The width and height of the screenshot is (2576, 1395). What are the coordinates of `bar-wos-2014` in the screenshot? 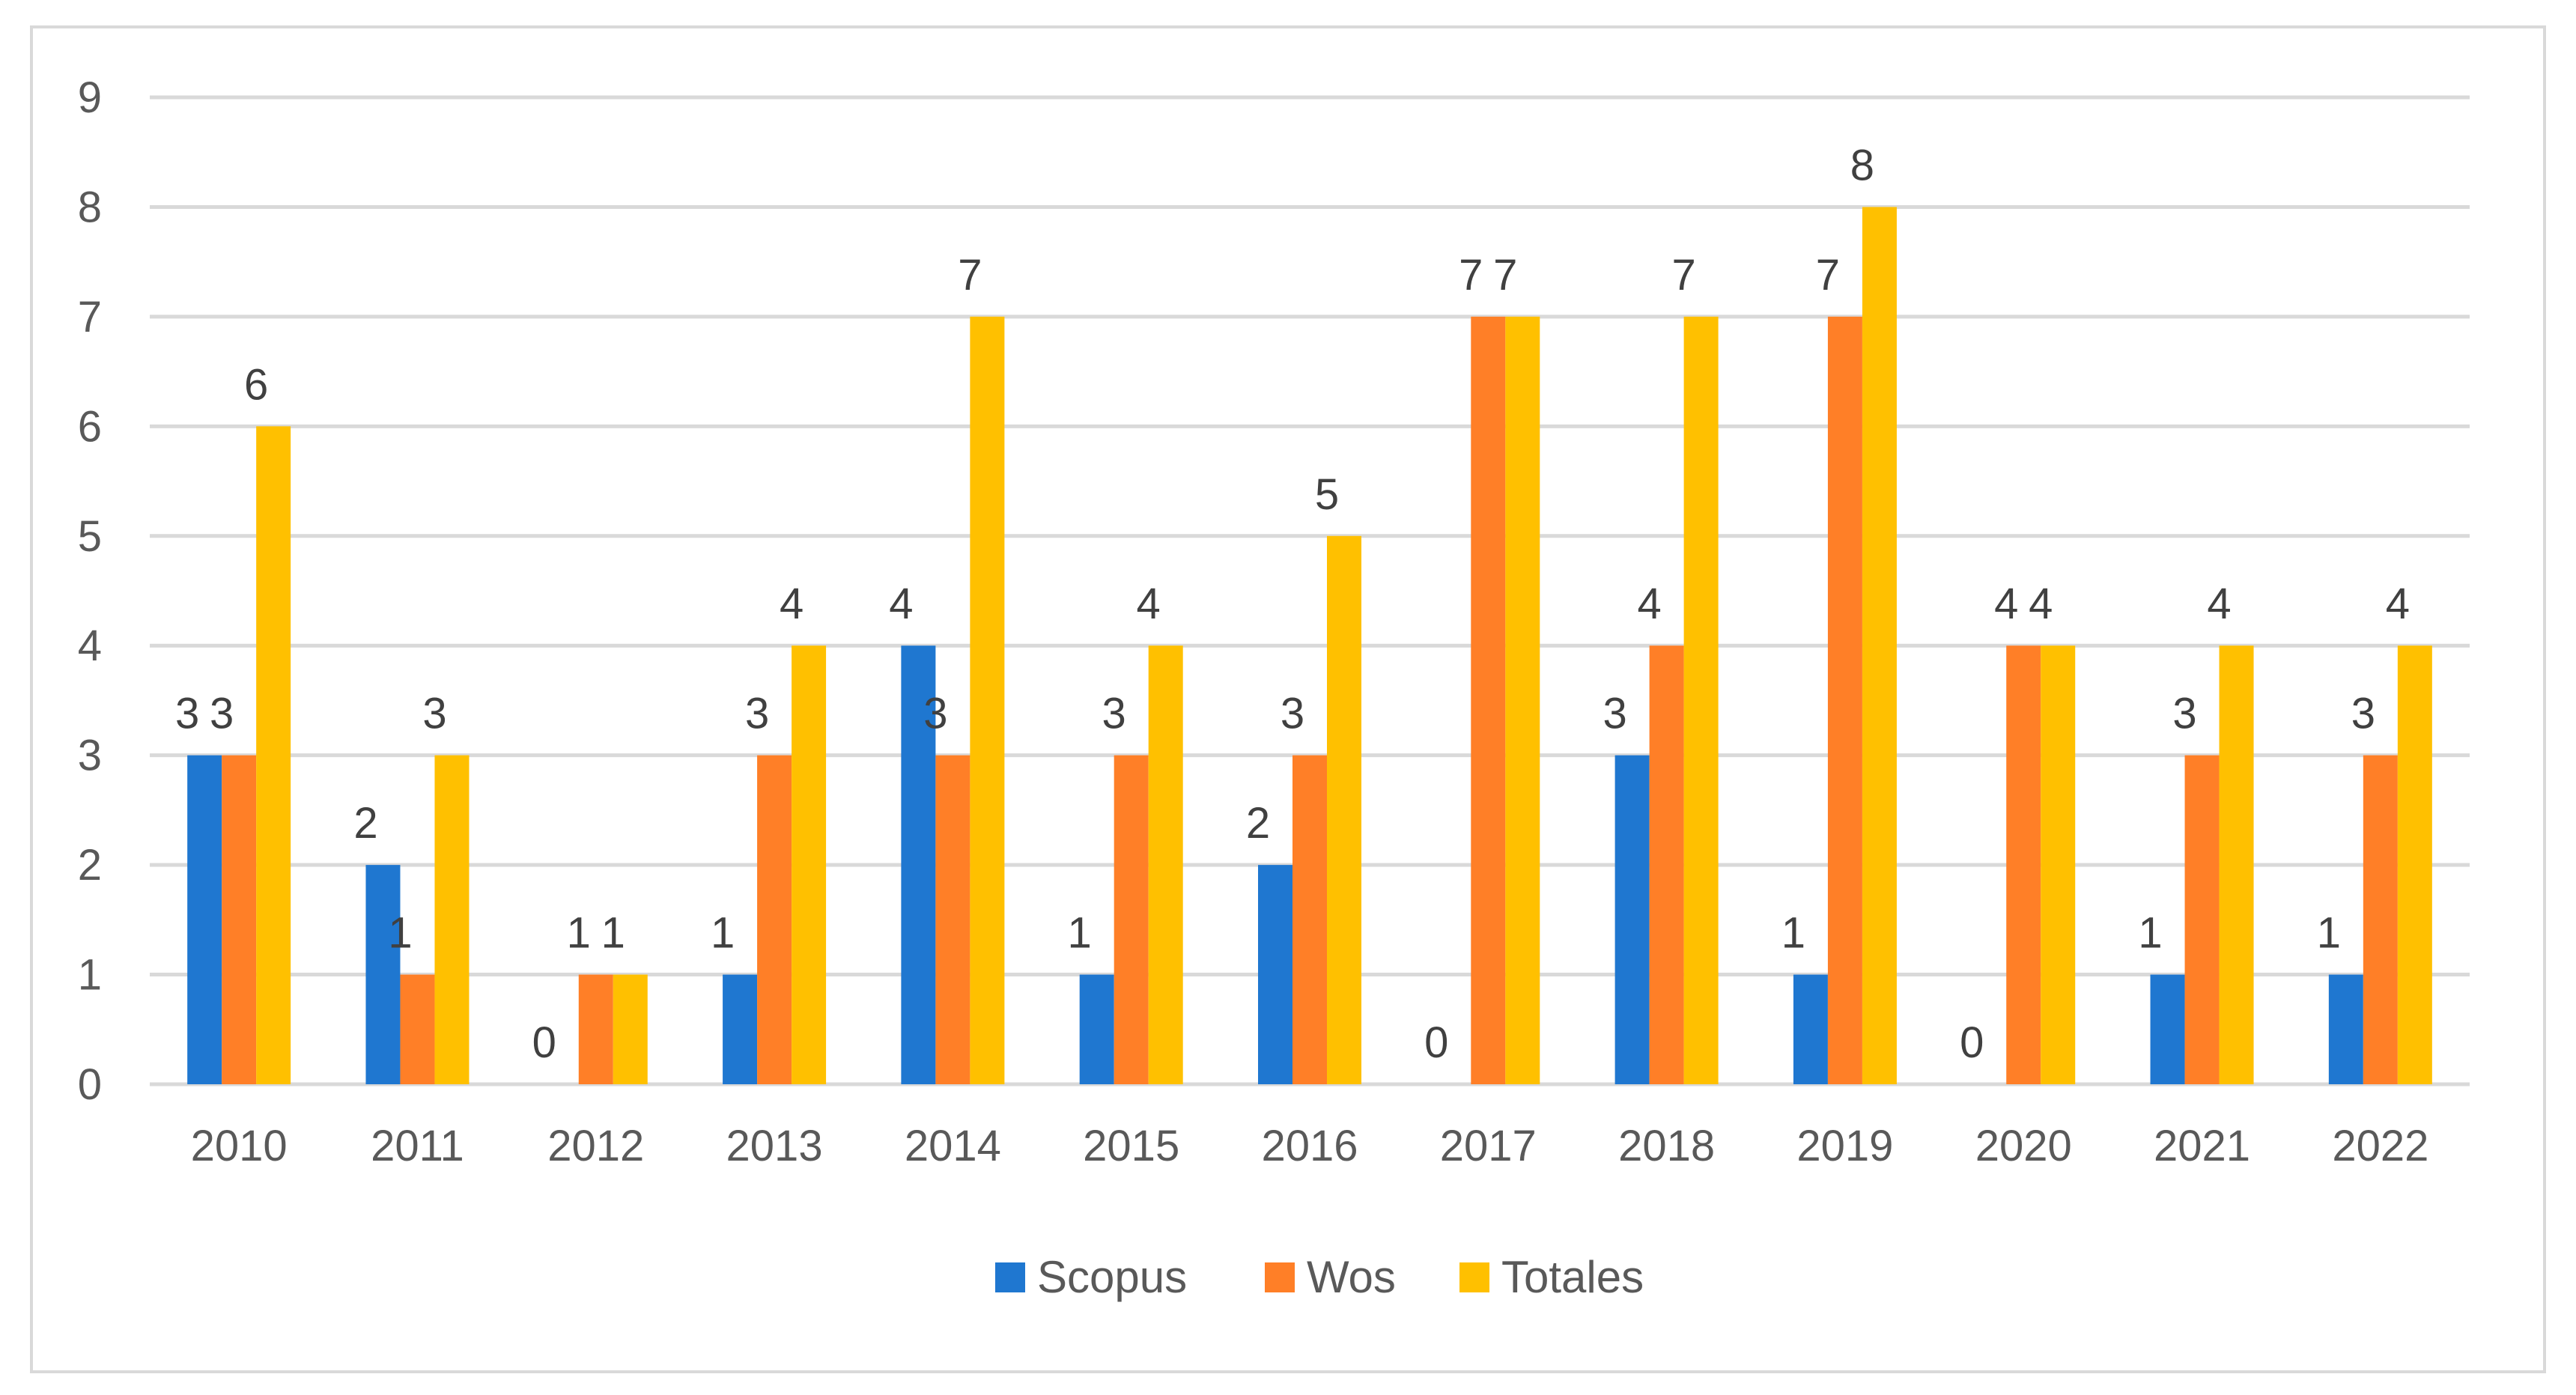 It's located at (952, 919).